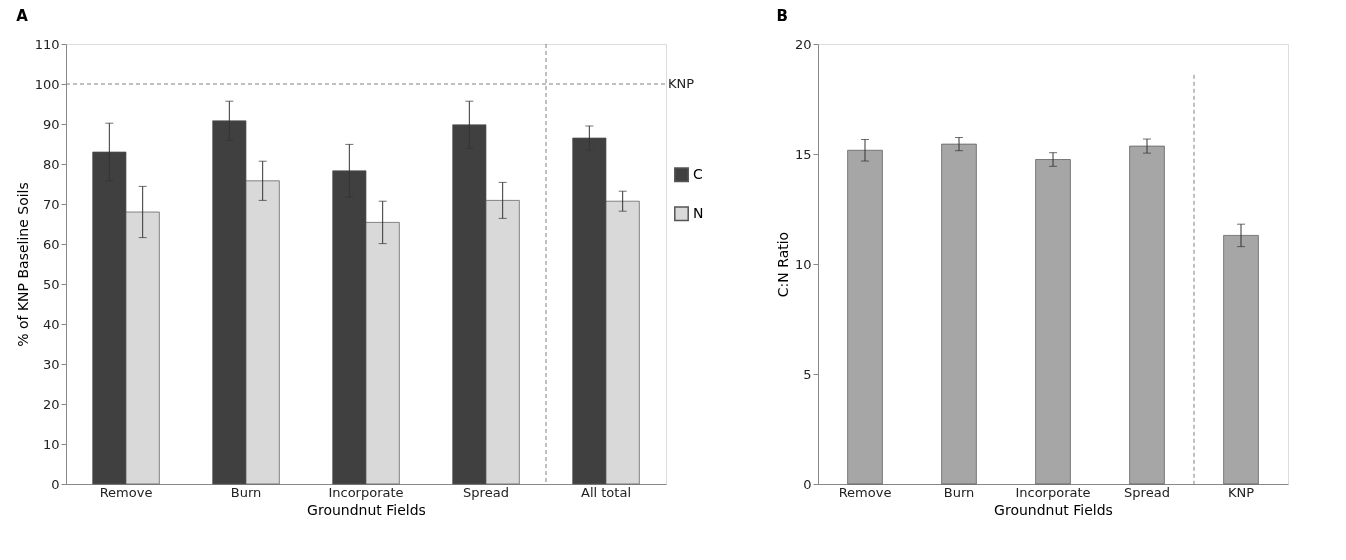 This screenshot has height=560, width=1346. Describe the element at coordinates (1241, 492) in the screenshot. I see `x-tick-label: KNP` at that location.